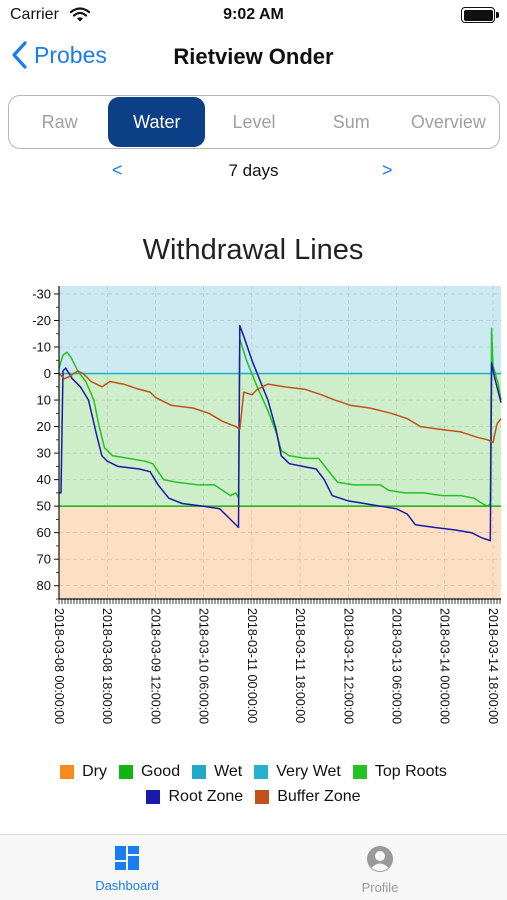 The height and width of the screenshot is (900, 507). Describe the element at coordinates (300, 665) in the screenshot. I see `x-tick-label: 2018-03-11 18:00:00` at that location.